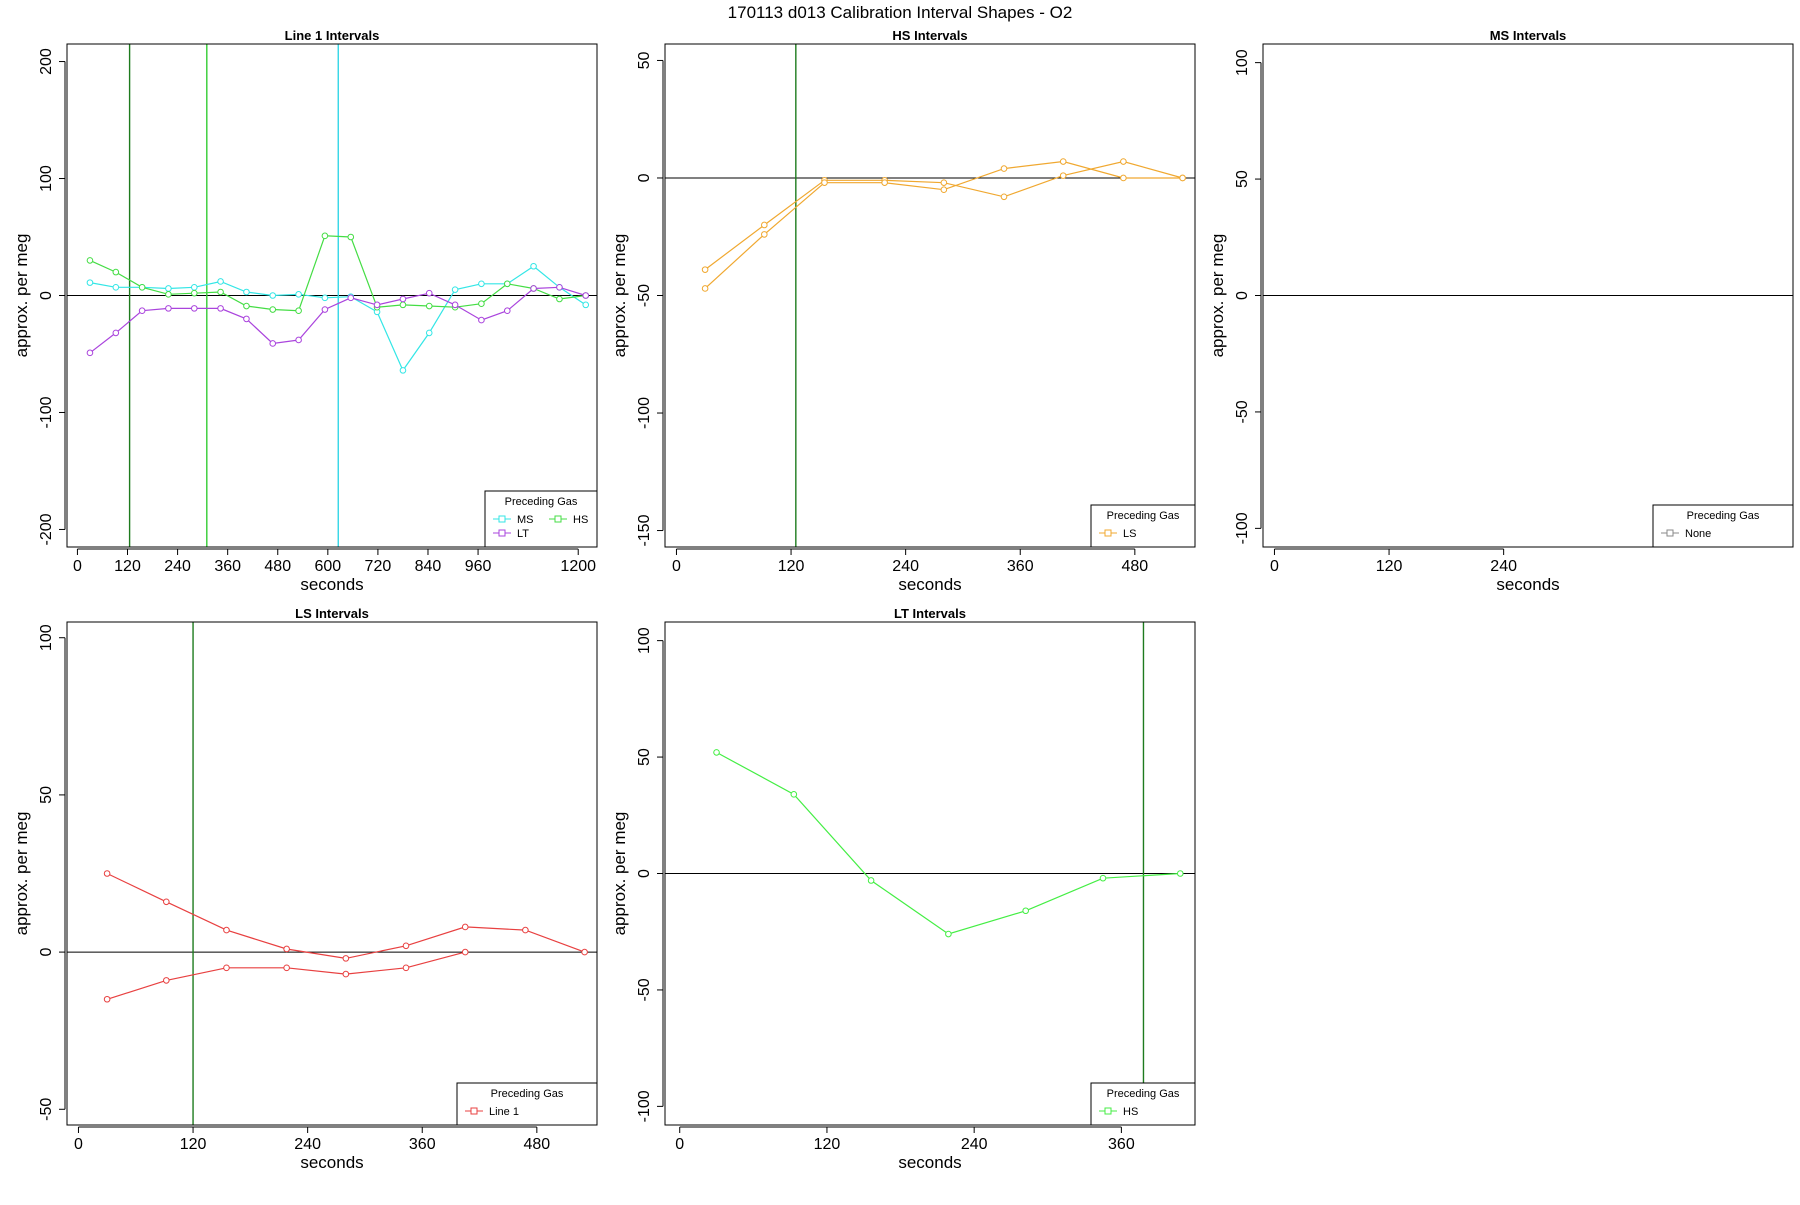 The image size is (1800, 1205). What do you see at coordinates (578, 566) in the screenshot?
I see `x-tick-label: 1200` at bounding box center [578, 566].